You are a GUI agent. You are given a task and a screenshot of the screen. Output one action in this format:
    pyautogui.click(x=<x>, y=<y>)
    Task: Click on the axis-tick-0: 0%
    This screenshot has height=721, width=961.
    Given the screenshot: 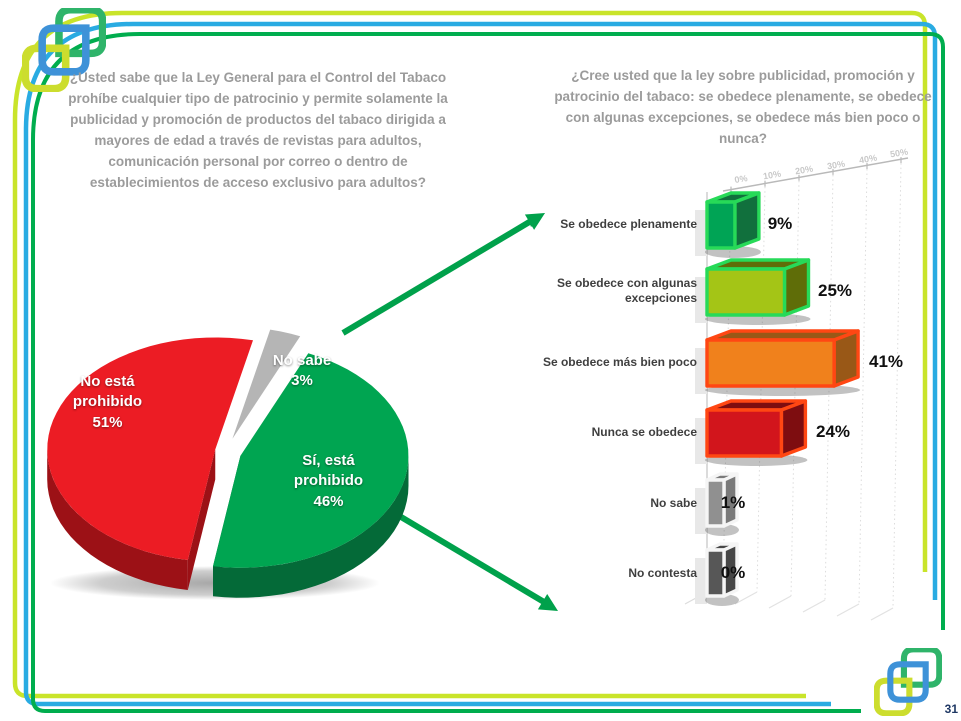 What is the action you would take?
    pyautogui.click(x=741, y=179)
    